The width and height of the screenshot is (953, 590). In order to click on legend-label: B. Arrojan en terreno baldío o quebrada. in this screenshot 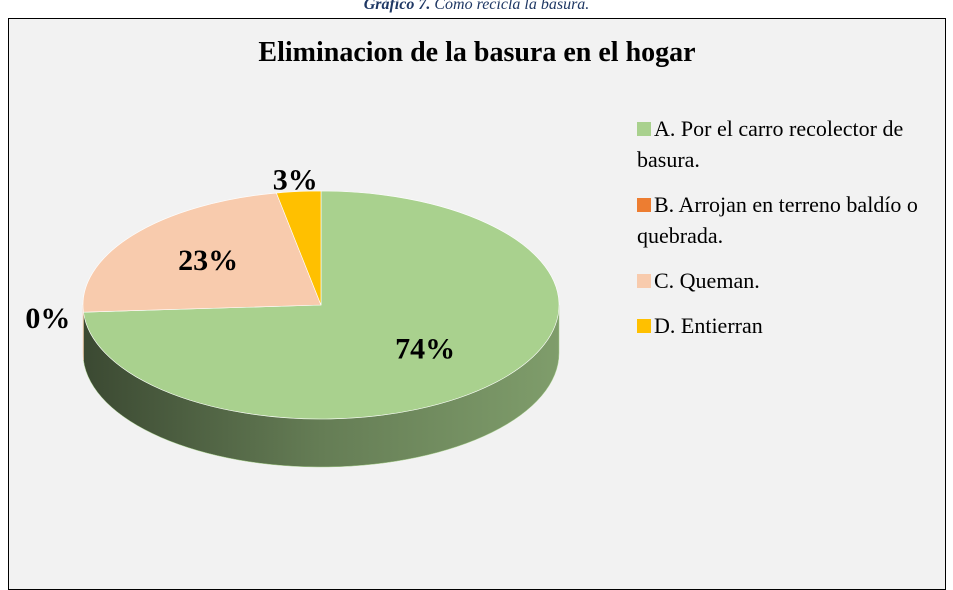, I will do `click(777, 220)`.